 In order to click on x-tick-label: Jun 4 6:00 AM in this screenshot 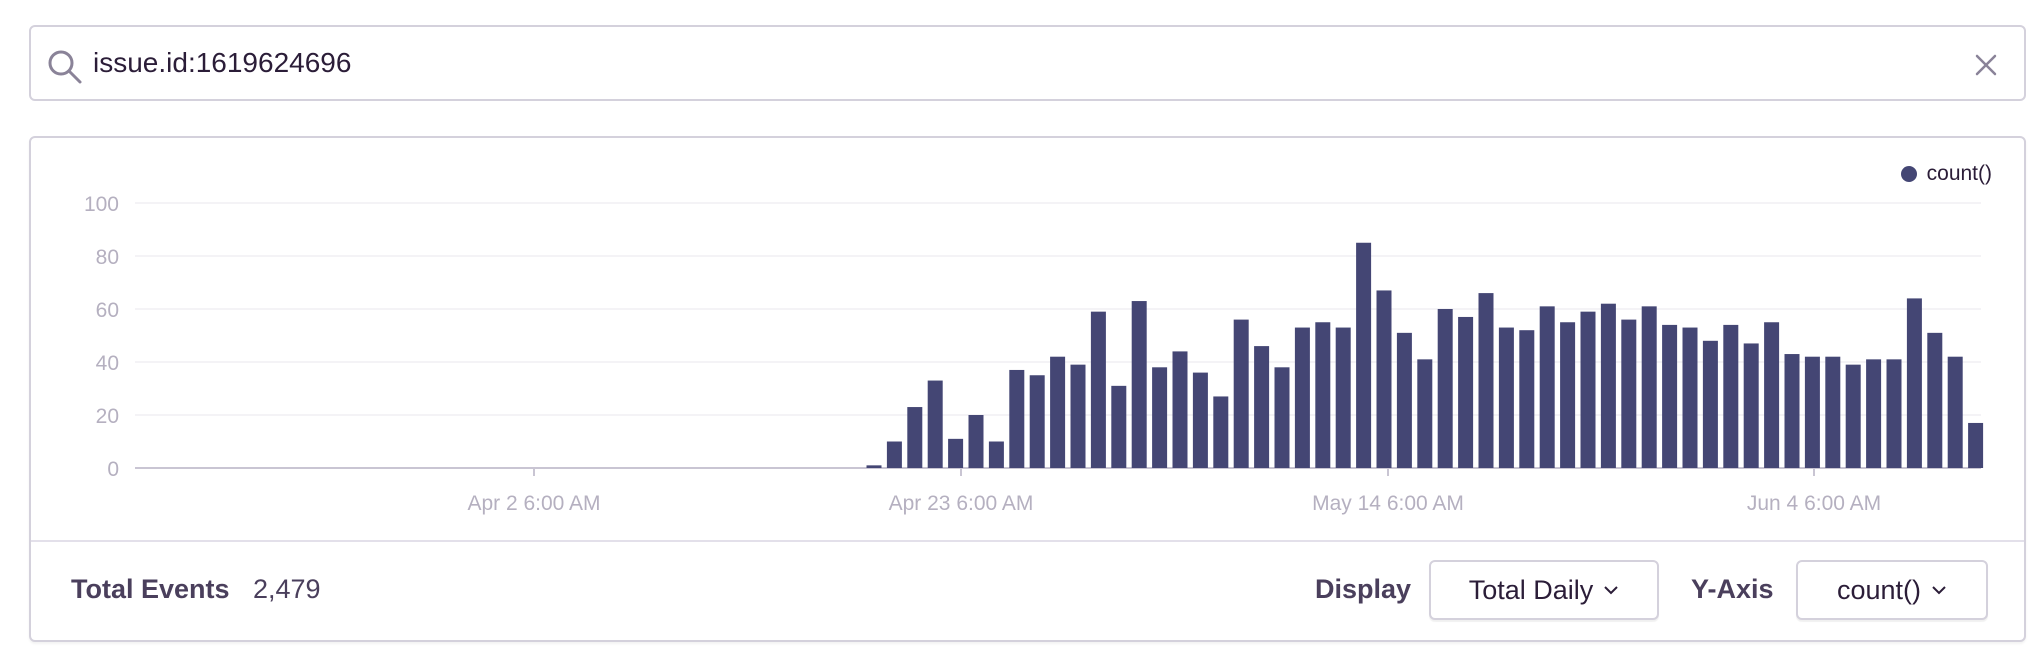, I will do `click(1814, 503)`.